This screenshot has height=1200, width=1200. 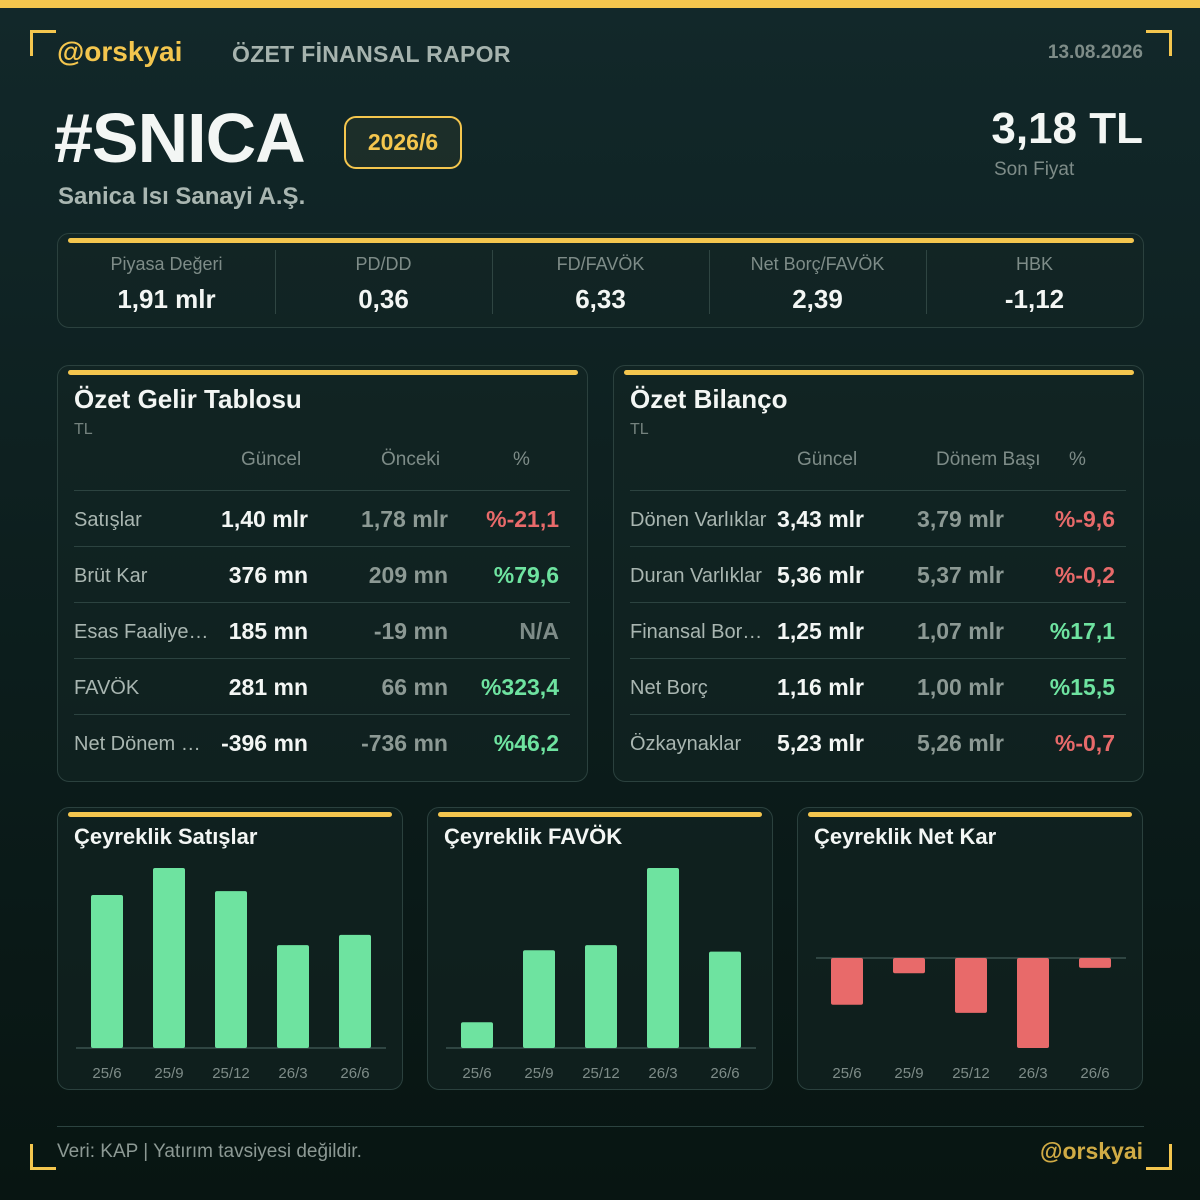 What do you see at coordinates (905, 836) in the screenshot?
I see `chart-title: Çeyreklik Net Kar` at bounding box center [905, 836].